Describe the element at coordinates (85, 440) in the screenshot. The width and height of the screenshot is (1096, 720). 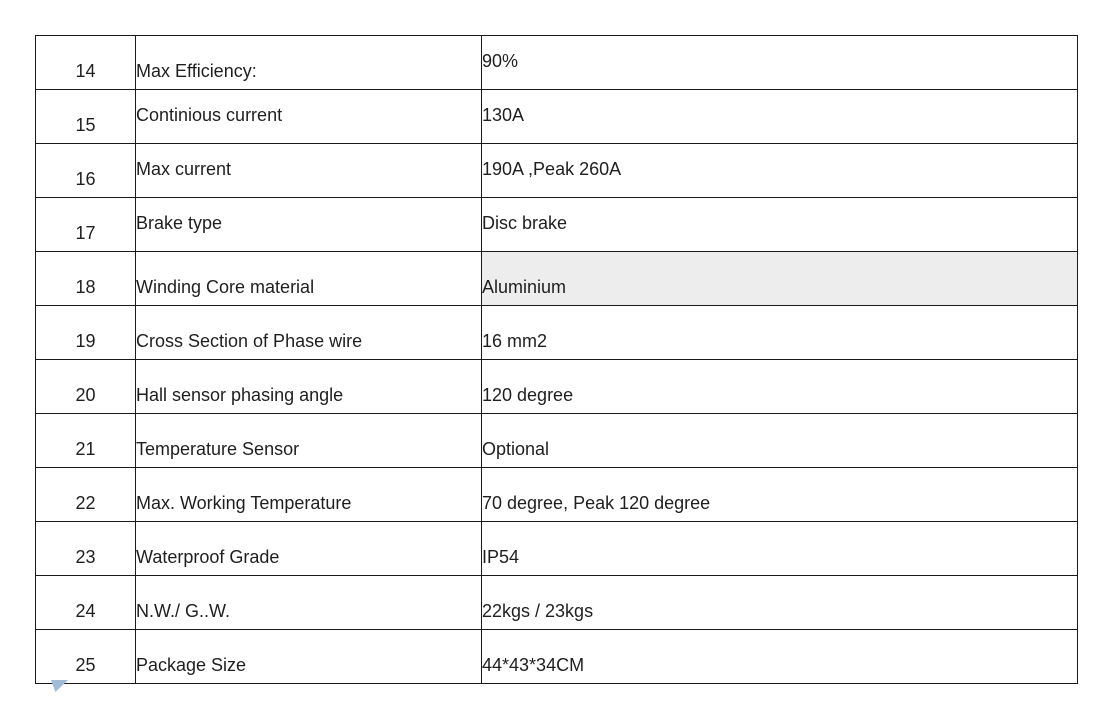
I see `row-number-cell: 21` at that location.